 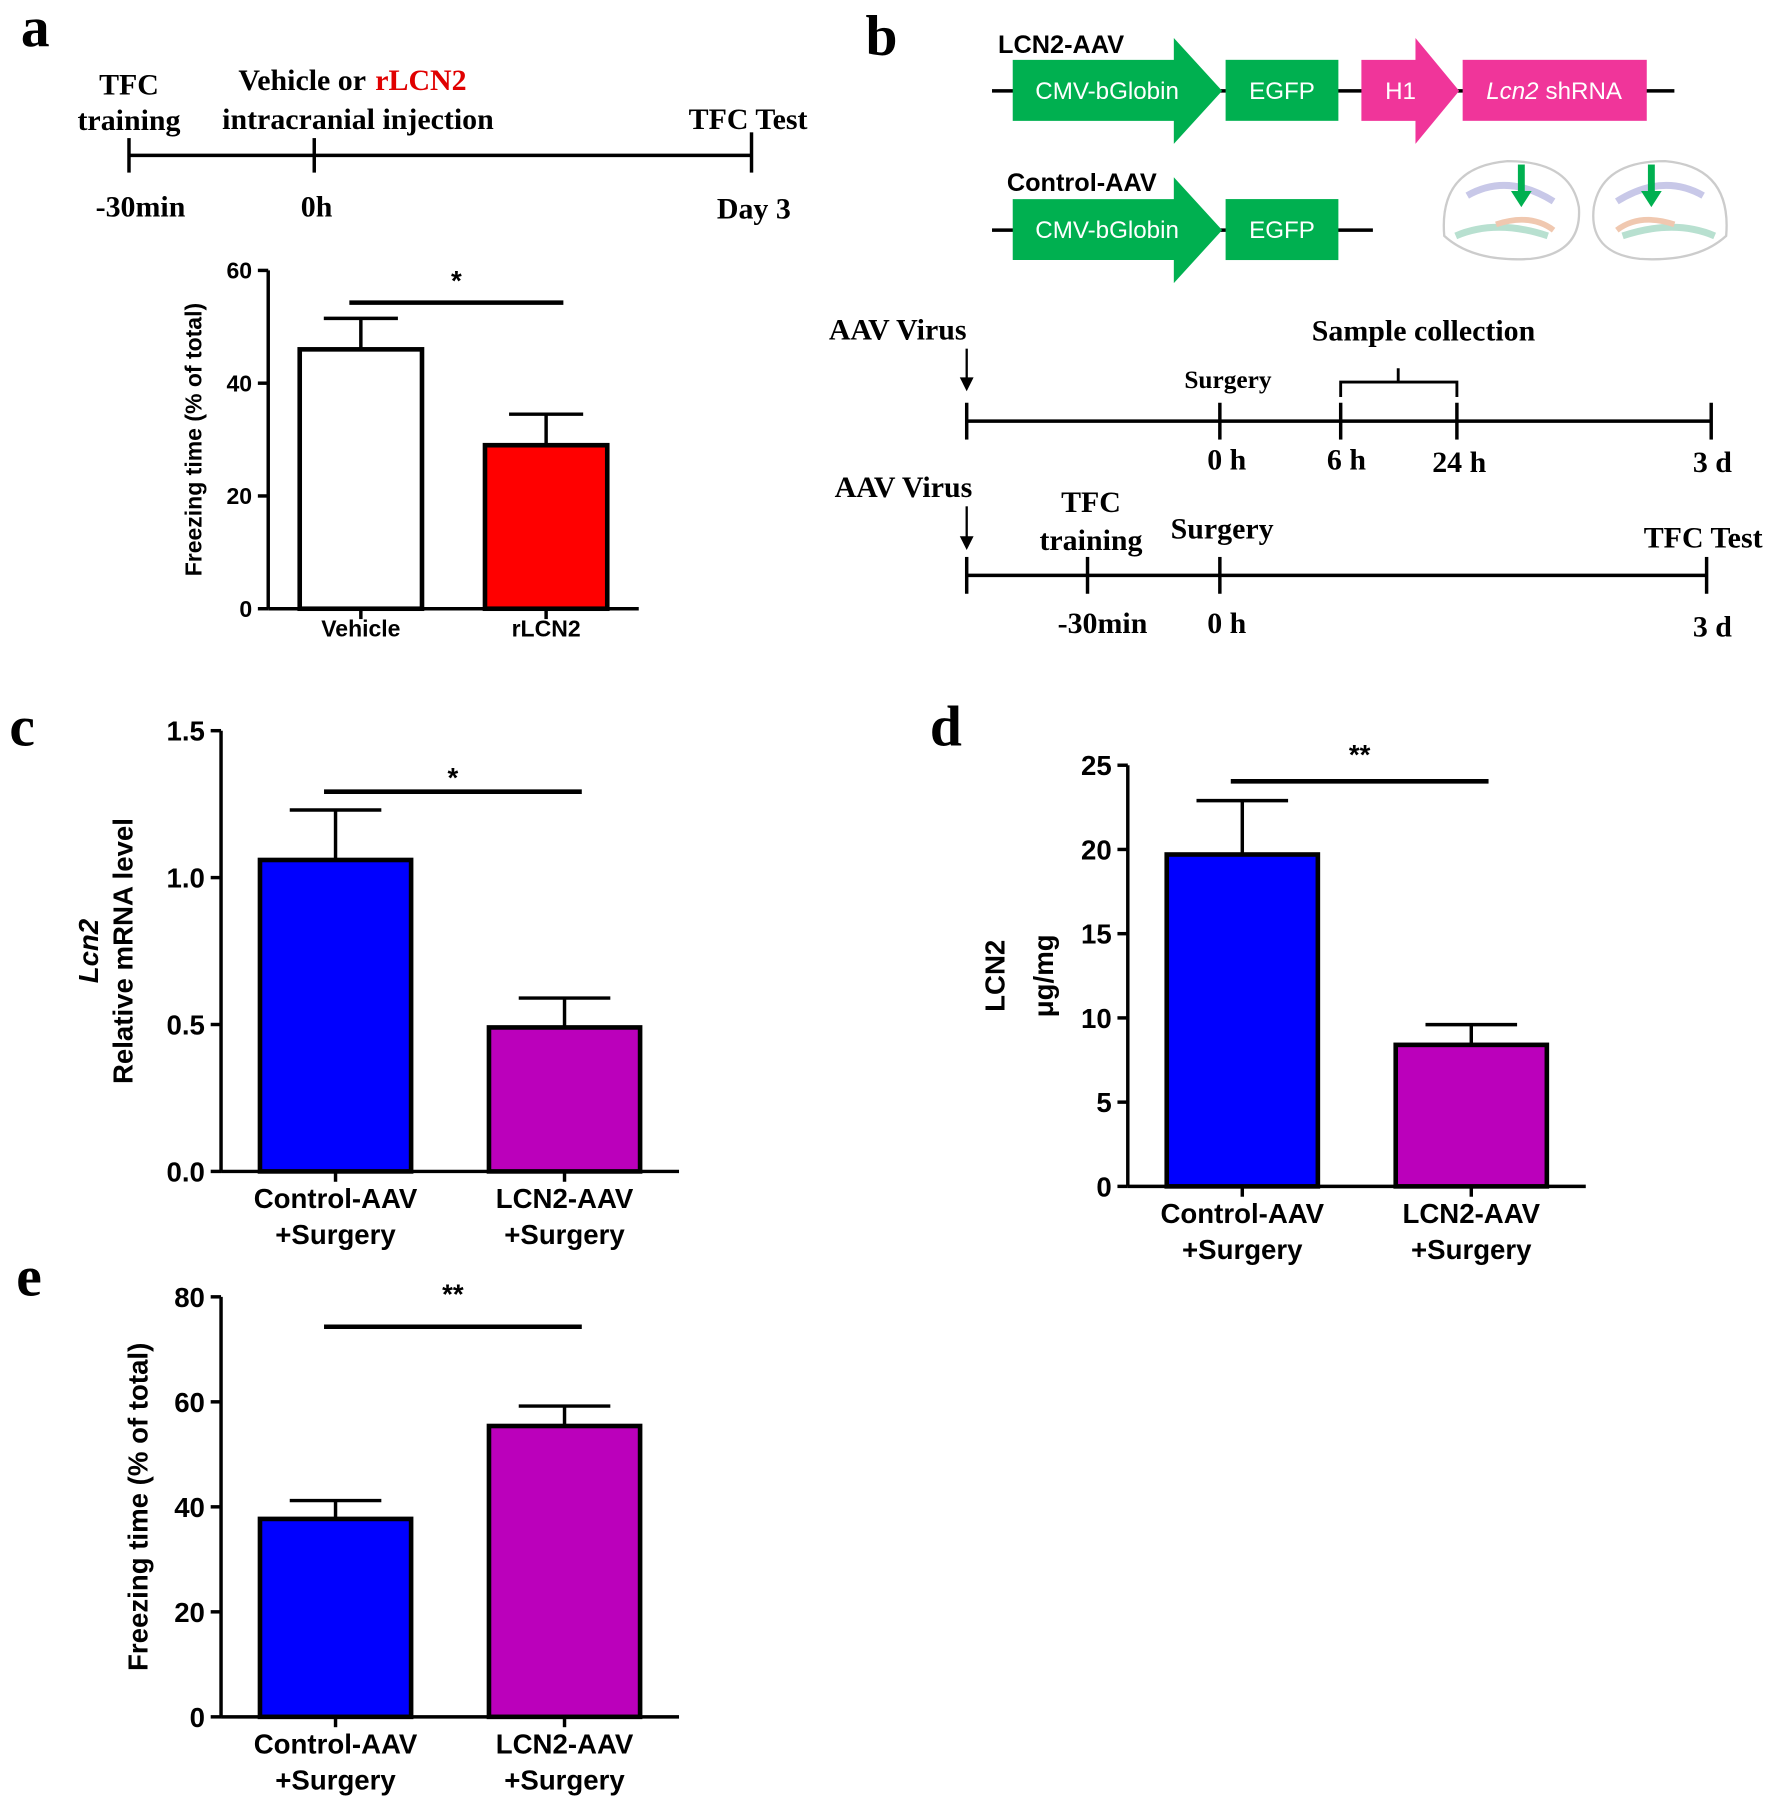 I want to click on event-label: rLCN2, so click(x=420, y=80).